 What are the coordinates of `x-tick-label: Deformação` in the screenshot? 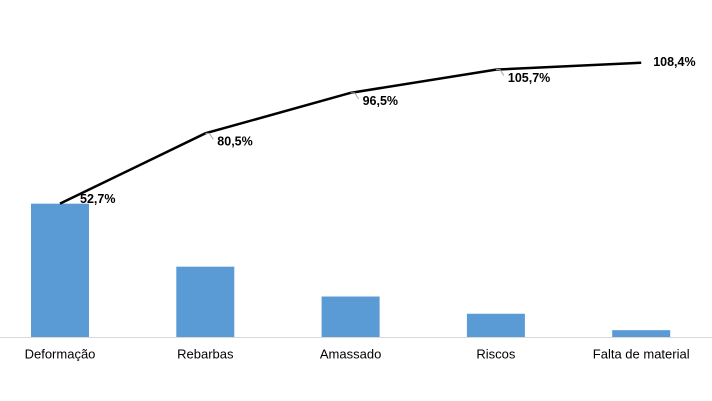 It's located at (60, 353).